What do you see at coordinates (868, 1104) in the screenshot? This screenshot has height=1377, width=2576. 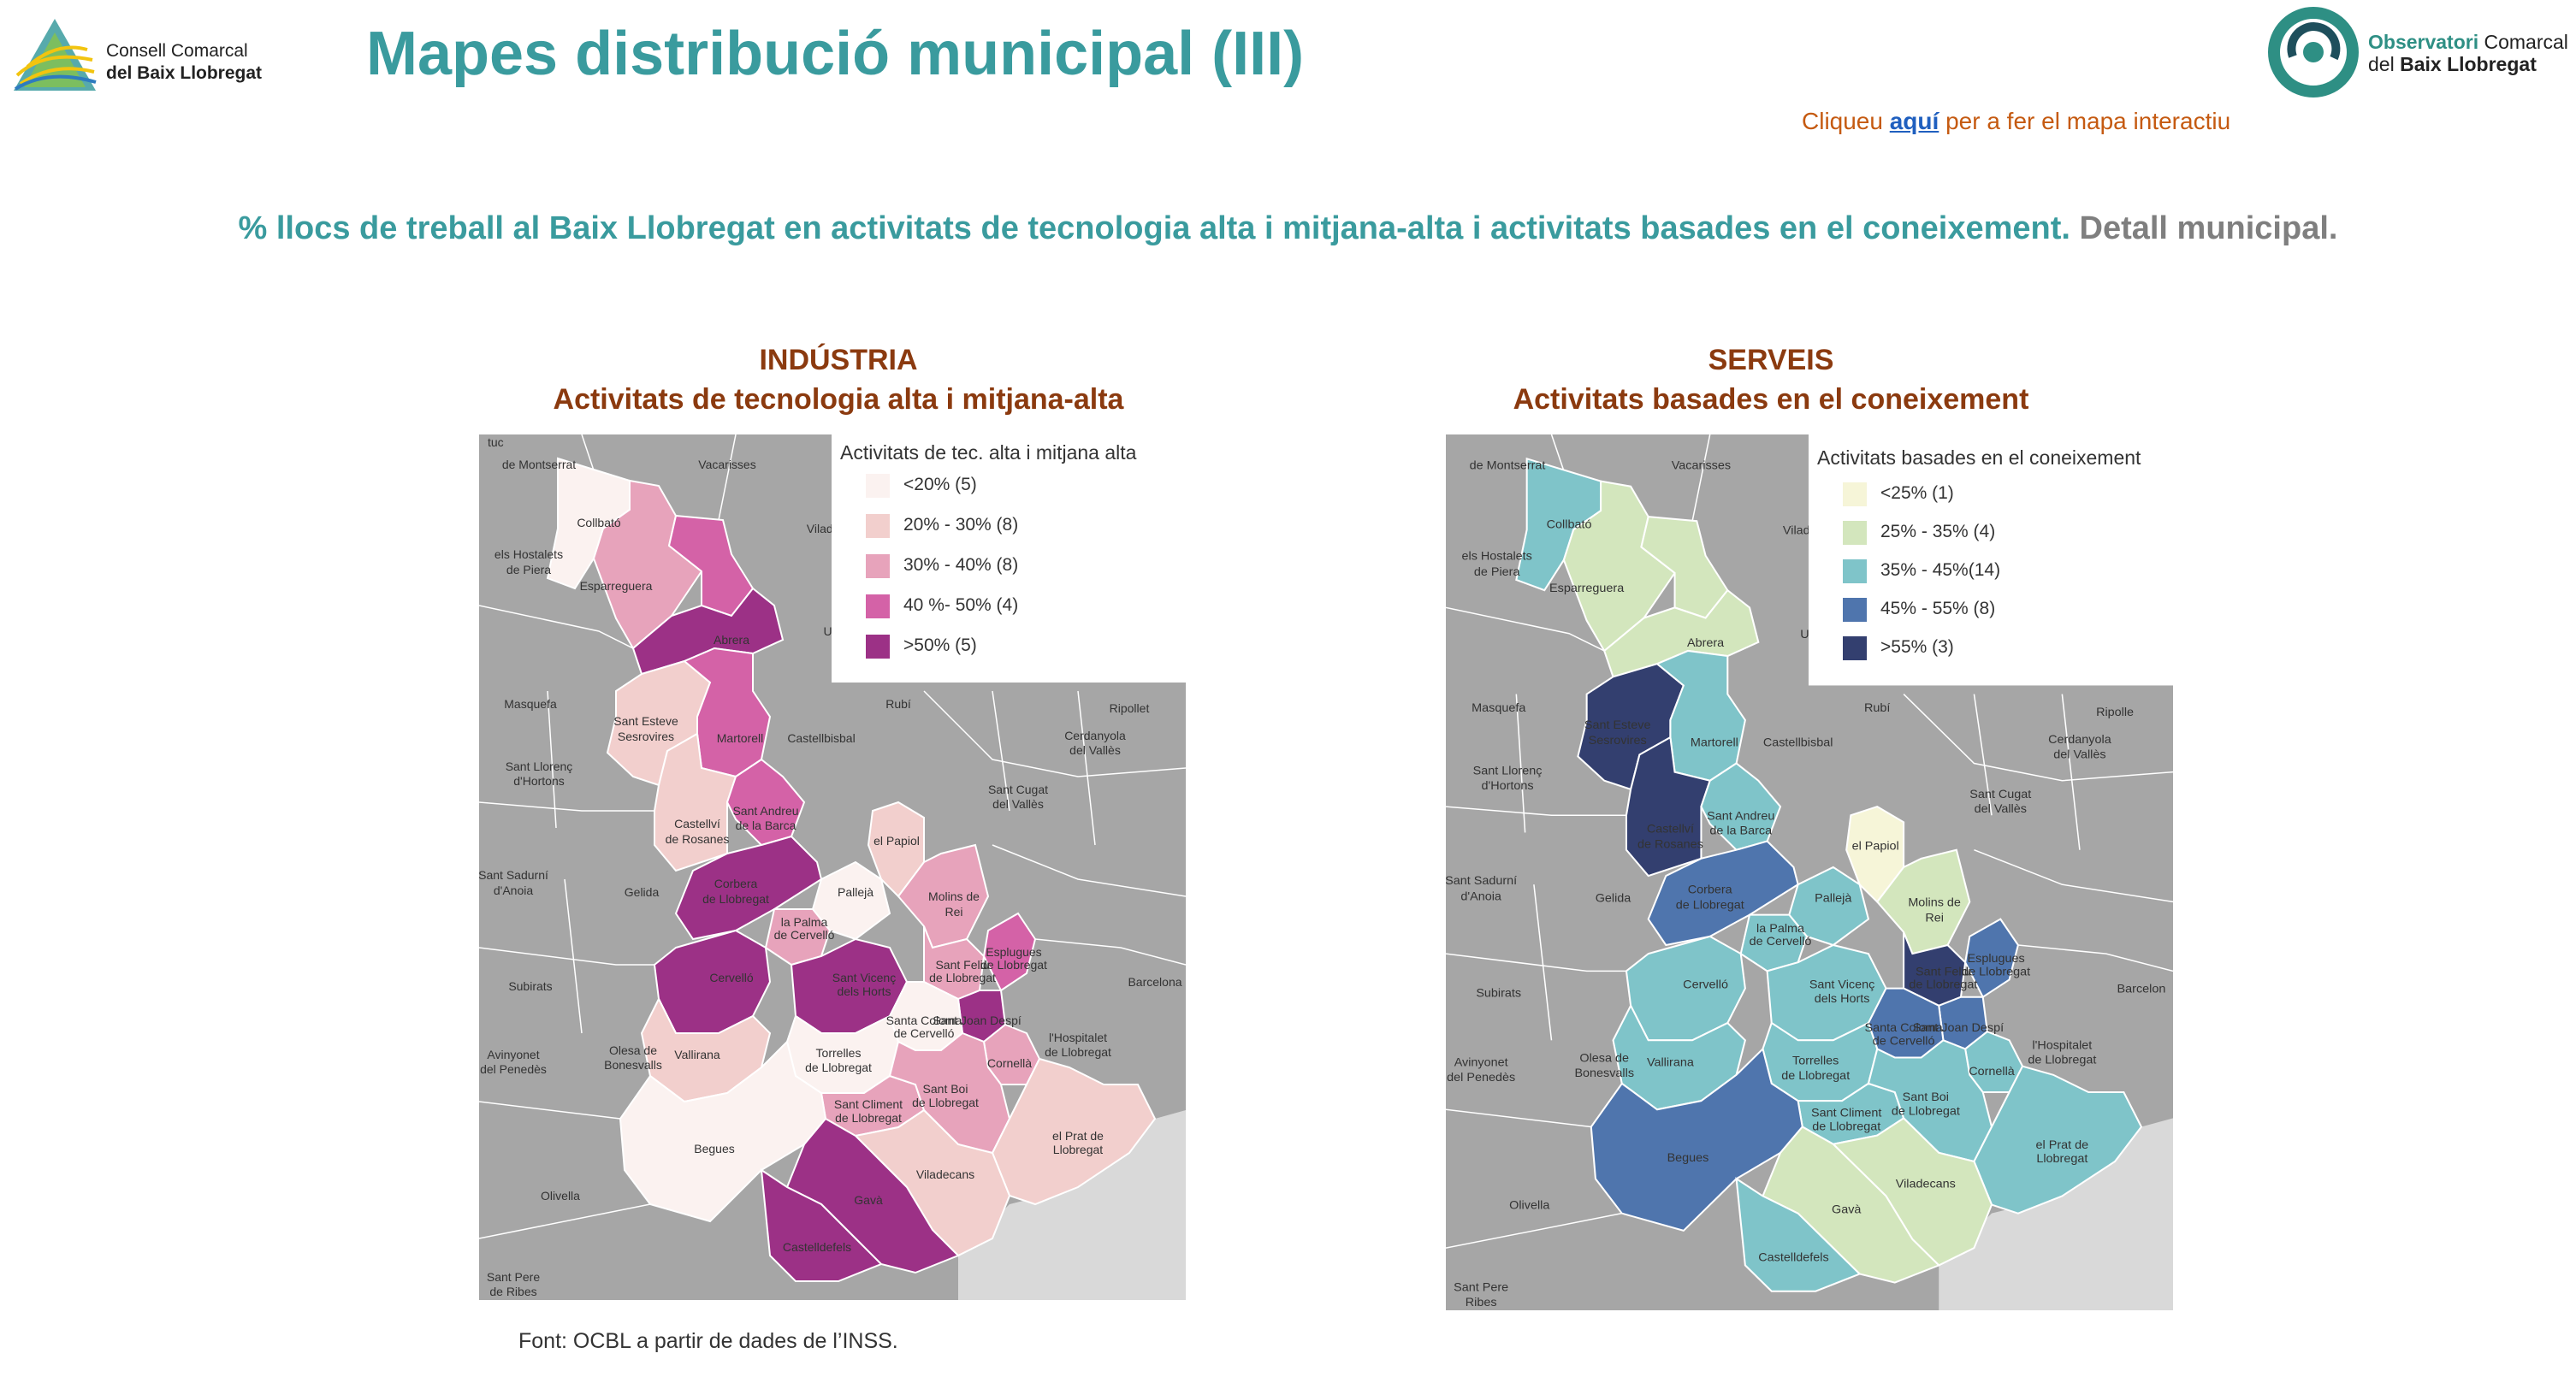 I see `municipality-label: Sant Climent` at bounding box center [868, 1104].